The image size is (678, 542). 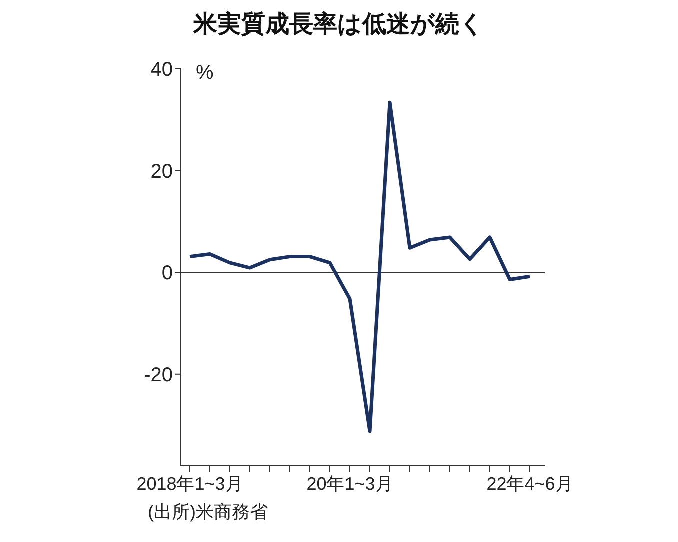 I want to click on text: (出所)米商務省, so click(x=208, y=512).